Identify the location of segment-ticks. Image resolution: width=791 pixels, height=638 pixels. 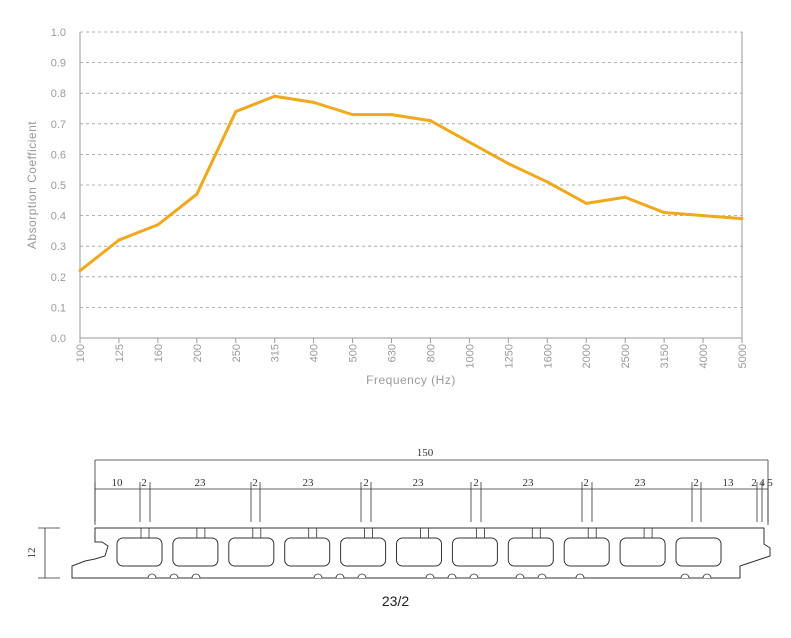
(431, 502).